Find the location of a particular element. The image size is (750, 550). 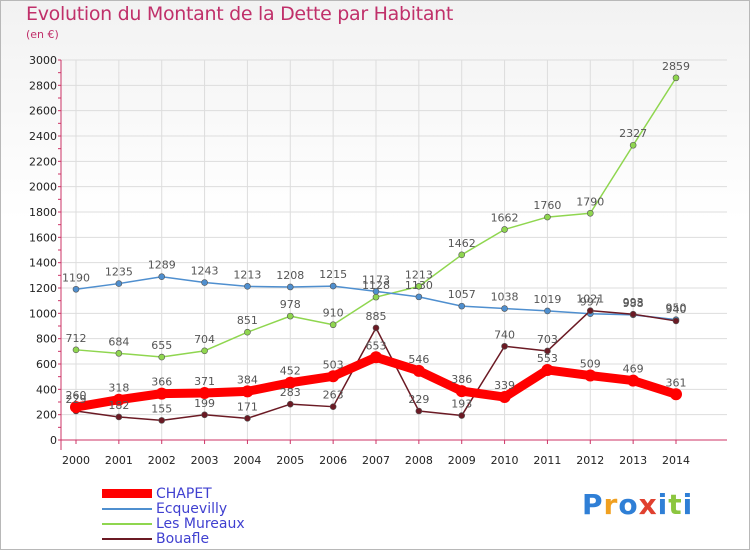

y-tick-label: 0 is located at coordinates (53, 440).